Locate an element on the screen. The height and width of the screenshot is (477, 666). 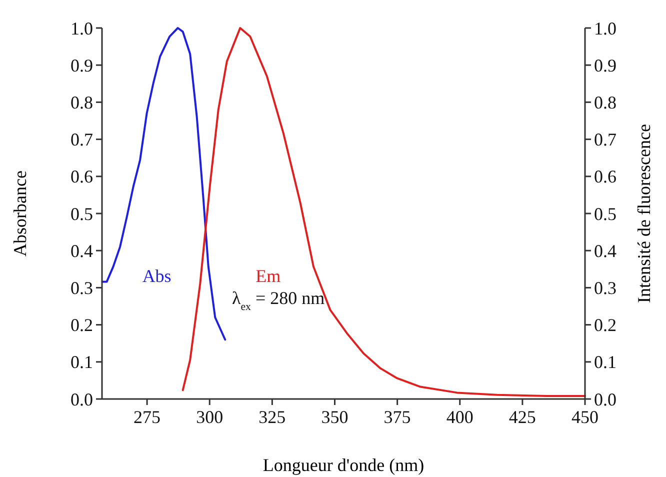
y-tick-label: 0.0 is located at coordinates (81, 399).